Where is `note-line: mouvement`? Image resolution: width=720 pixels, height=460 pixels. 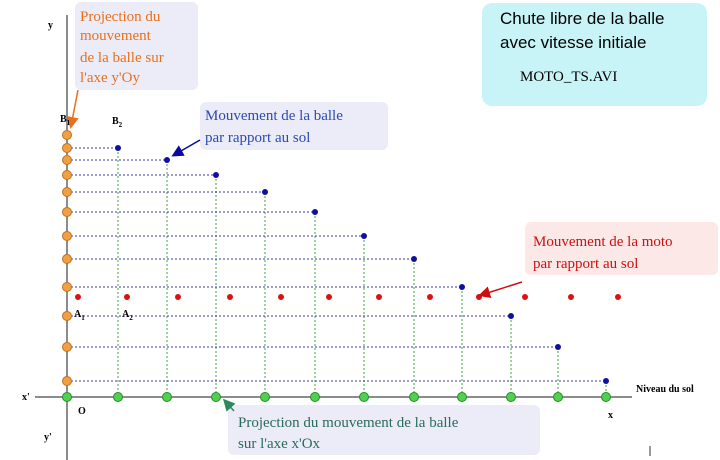
note-line: mouvement is located at coordinates (116, 36).